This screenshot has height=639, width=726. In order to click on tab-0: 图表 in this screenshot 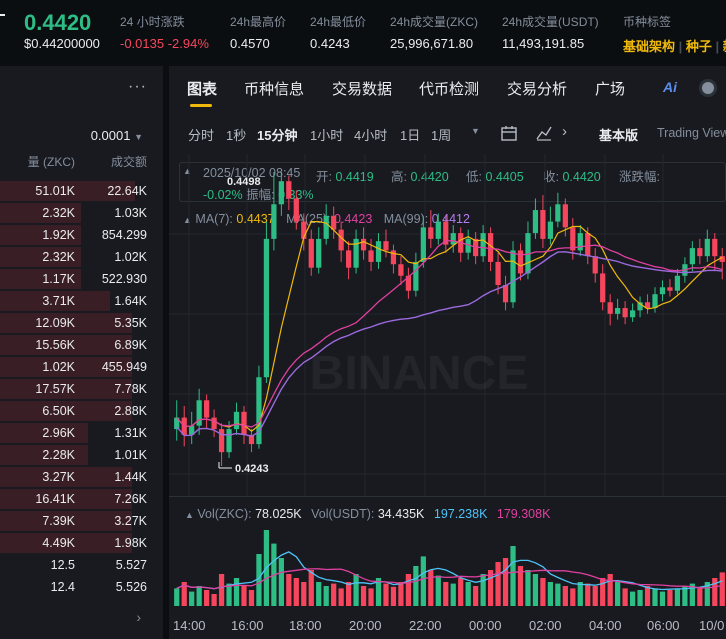, I will do `click(202, 89)`.